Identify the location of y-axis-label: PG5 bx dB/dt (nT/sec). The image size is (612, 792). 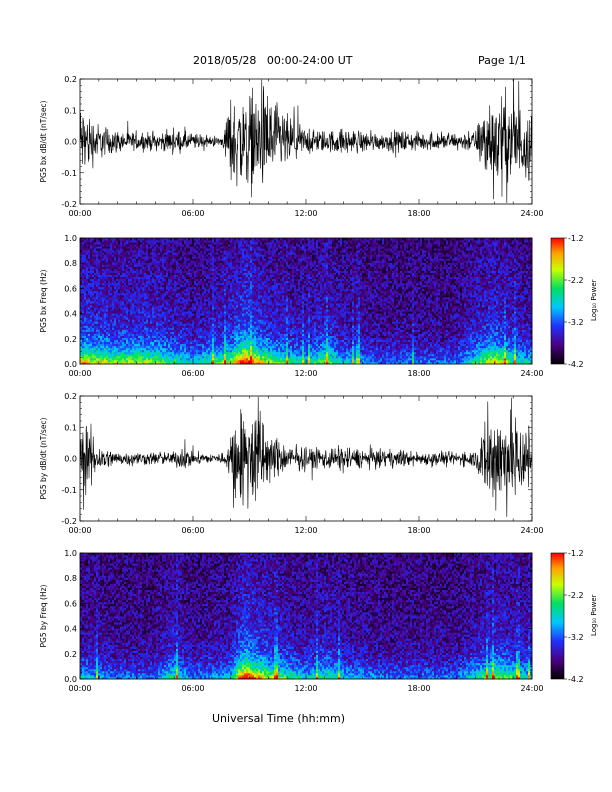
(43, 141).